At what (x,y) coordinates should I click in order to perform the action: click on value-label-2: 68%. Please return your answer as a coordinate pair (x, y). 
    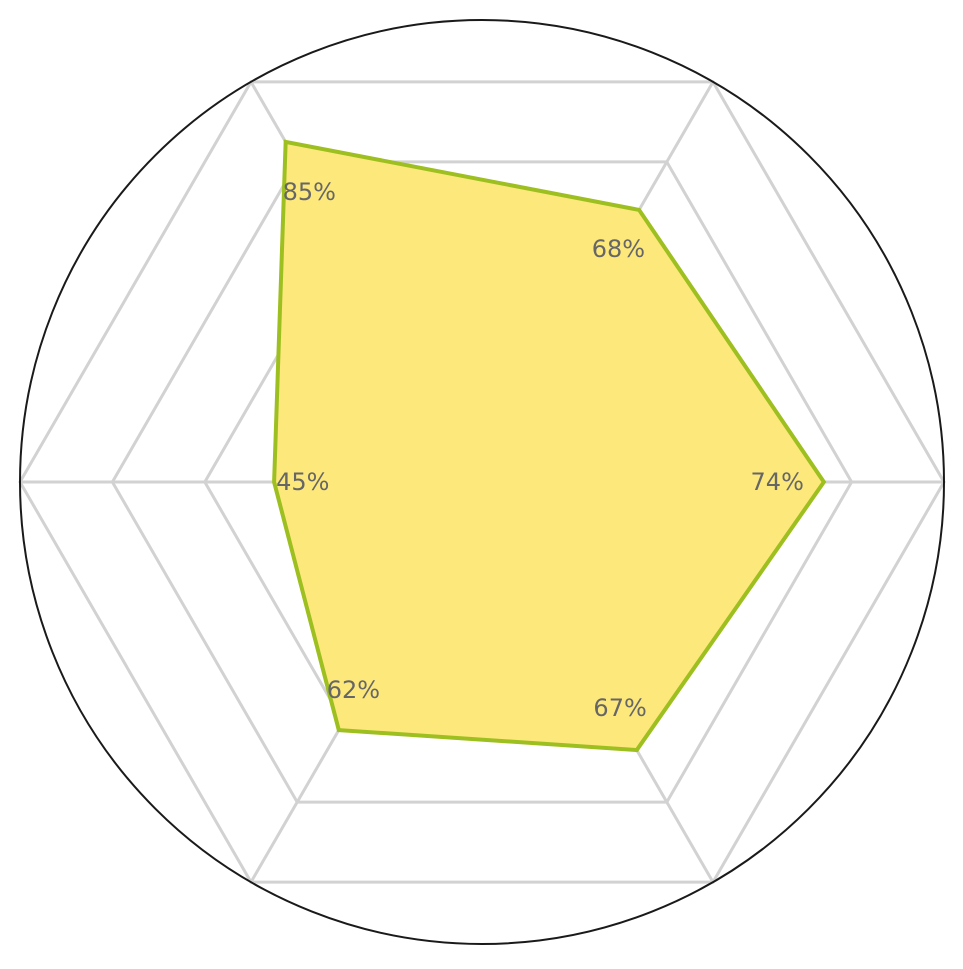
    Looking at the image, I should click on (618, 249).